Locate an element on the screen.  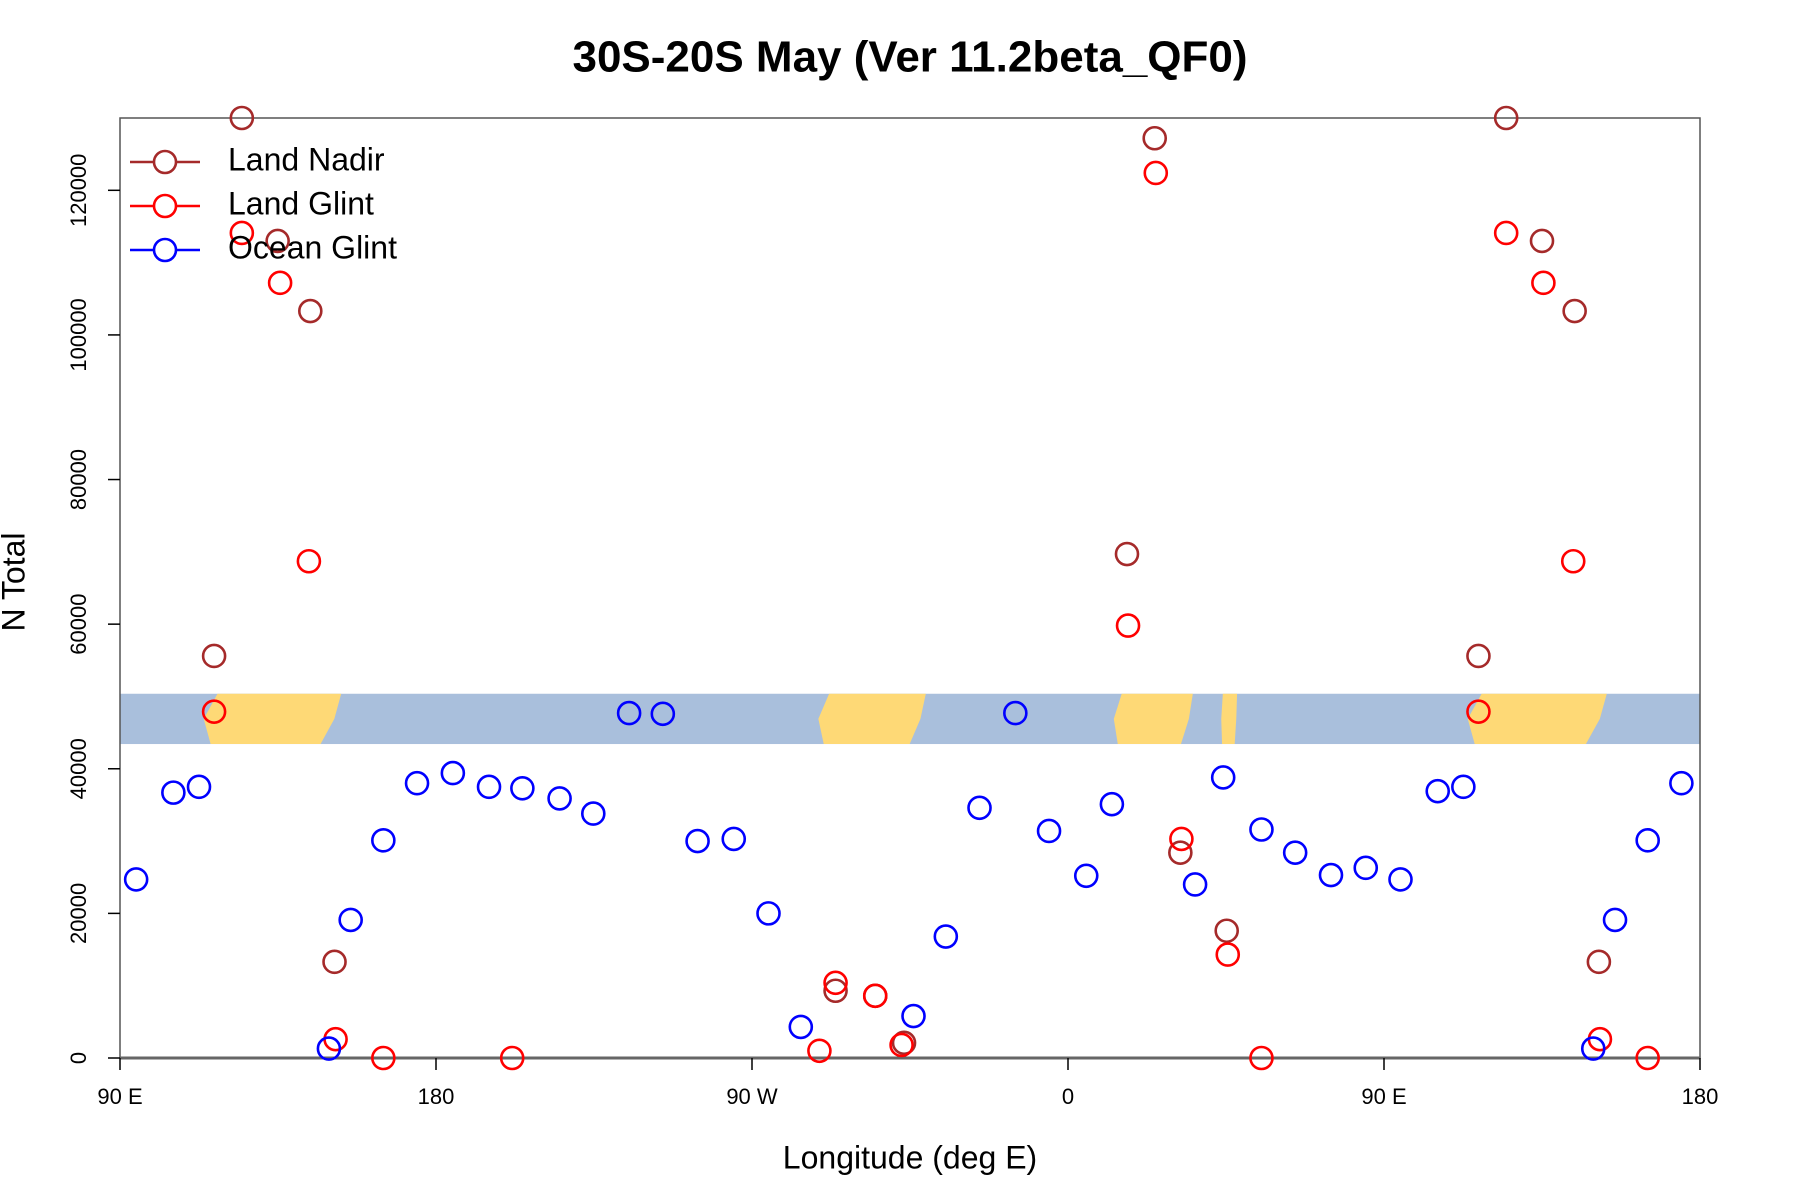
y-axis-label: N Total is located at coordinates (15, 581).